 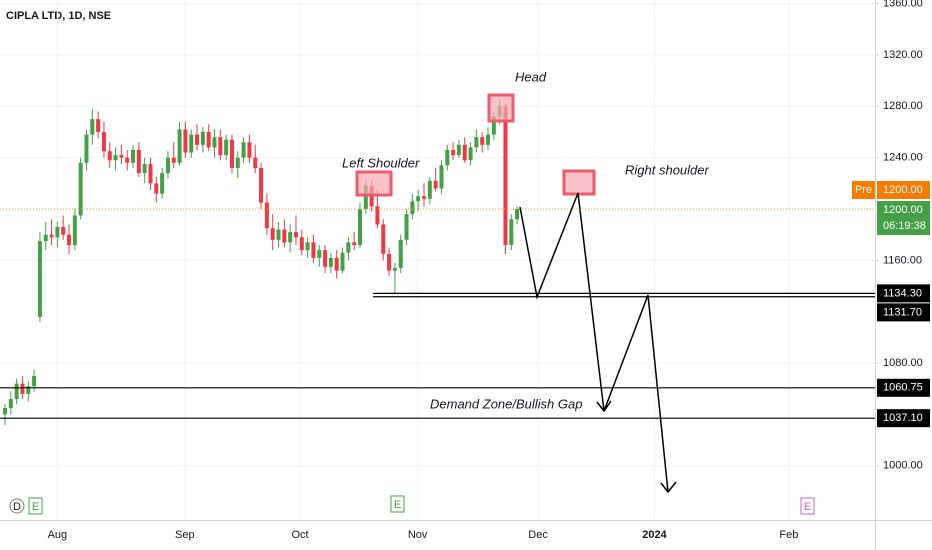 What do you see at coordinates (58, 535) in the screenshot?
I see `x-tick-label: Aug` at bounding box center [58, 535].